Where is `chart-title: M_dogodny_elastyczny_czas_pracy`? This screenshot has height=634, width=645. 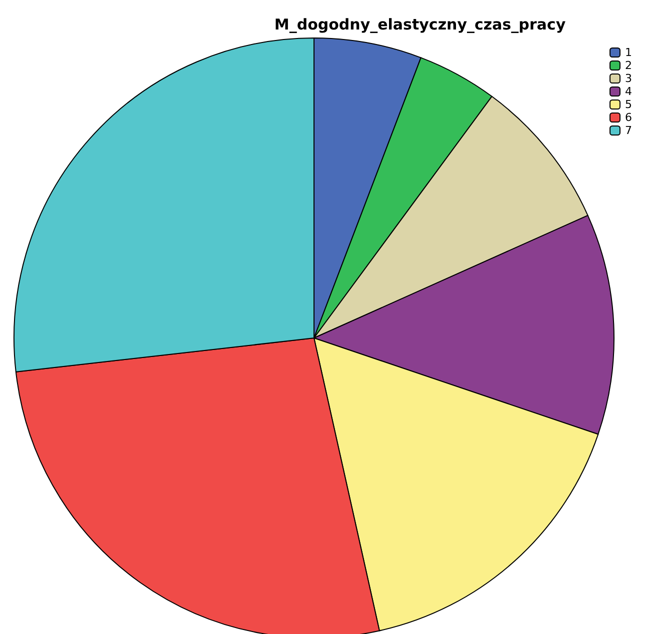
chart-title: M_dogodny_elastyczny_czas_pracy is located at coordinates (420, 25).